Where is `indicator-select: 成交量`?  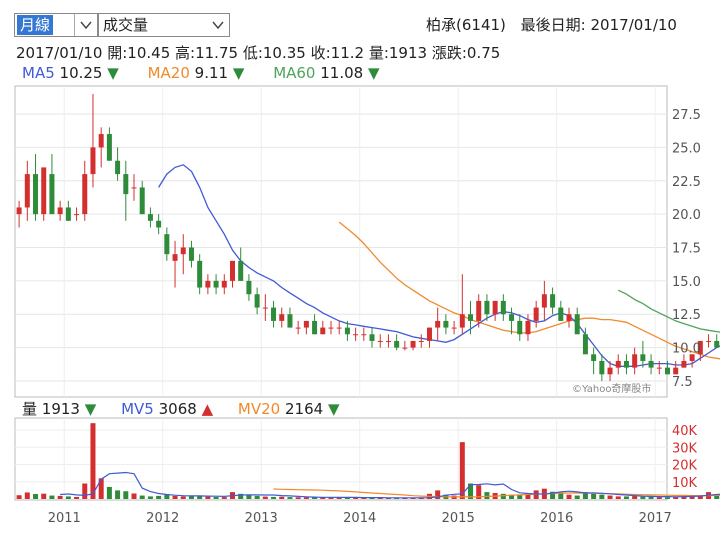 indicator-select: 成交量 is located at coordinates (164, 25).